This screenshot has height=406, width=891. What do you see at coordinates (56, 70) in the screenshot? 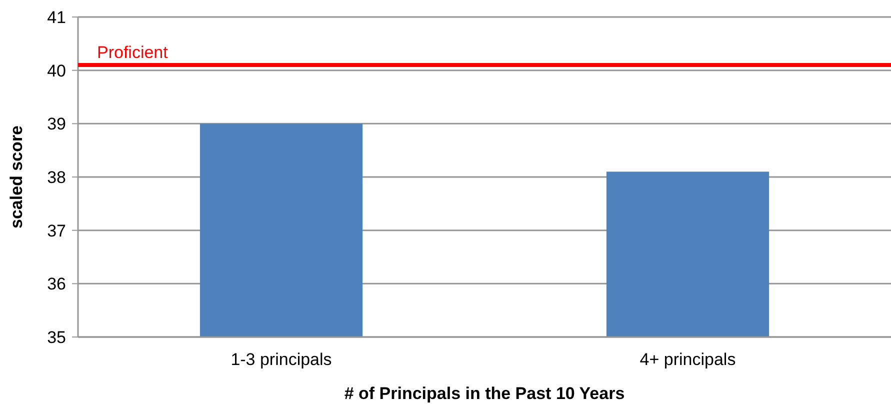
I see `y-tick-label: 40` at bounding box center [56, 70].